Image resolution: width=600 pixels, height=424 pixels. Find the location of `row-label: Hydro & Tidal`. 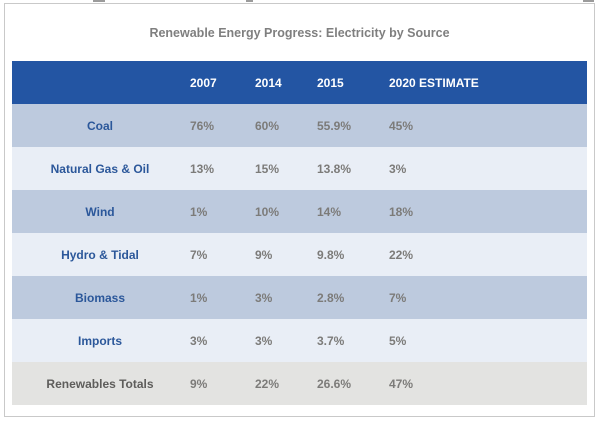

row-label: Hydro & Tidal is located at coordinates (100, 254).